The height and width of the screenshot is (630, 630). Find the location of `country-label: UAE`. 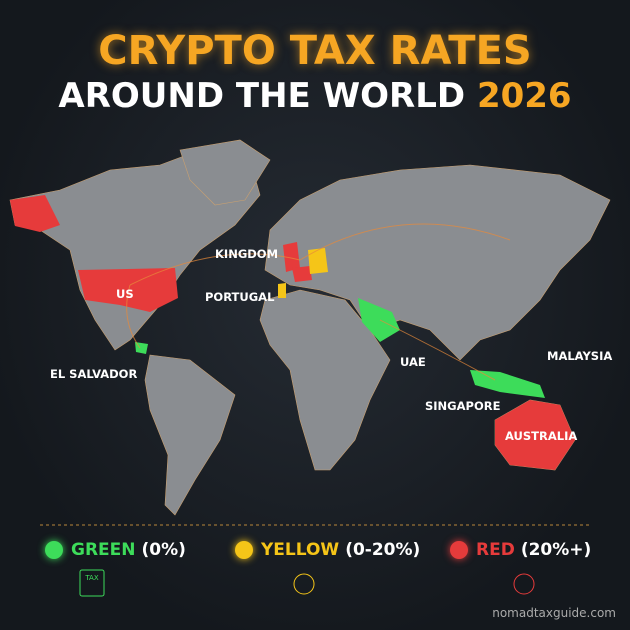

country-label: UAE is located at coordinates (413, 362).